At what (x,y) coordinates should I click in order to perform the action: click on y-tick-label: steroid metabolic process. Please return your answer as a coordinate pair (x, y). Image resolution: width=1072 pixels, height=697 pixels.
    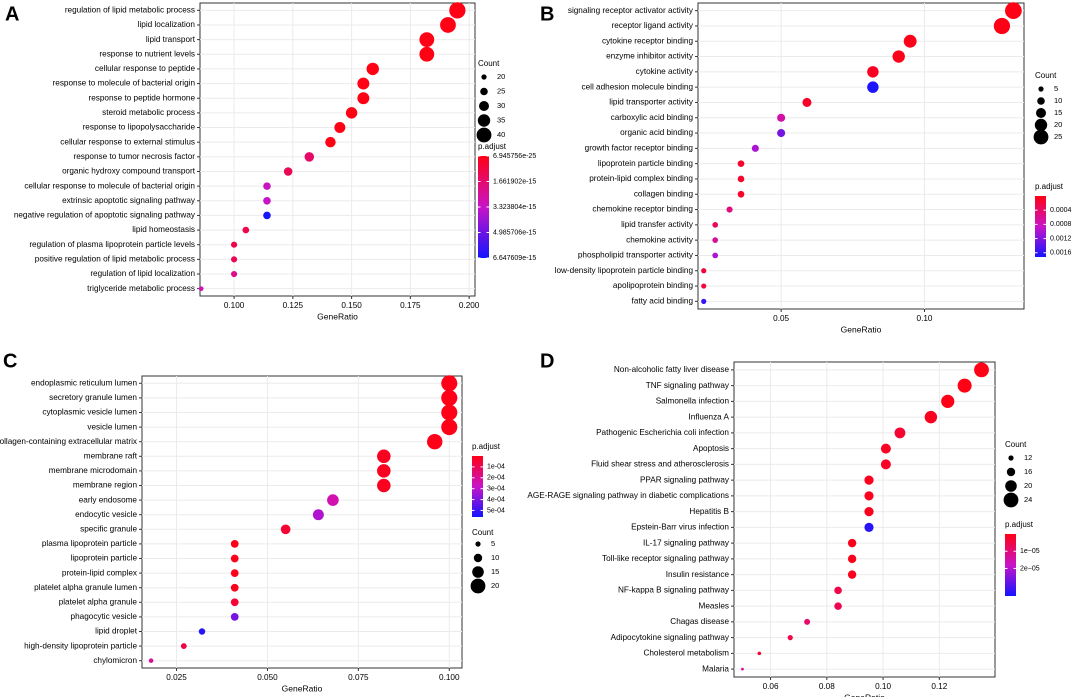
    Looking at the image, I should click on (148, 112).